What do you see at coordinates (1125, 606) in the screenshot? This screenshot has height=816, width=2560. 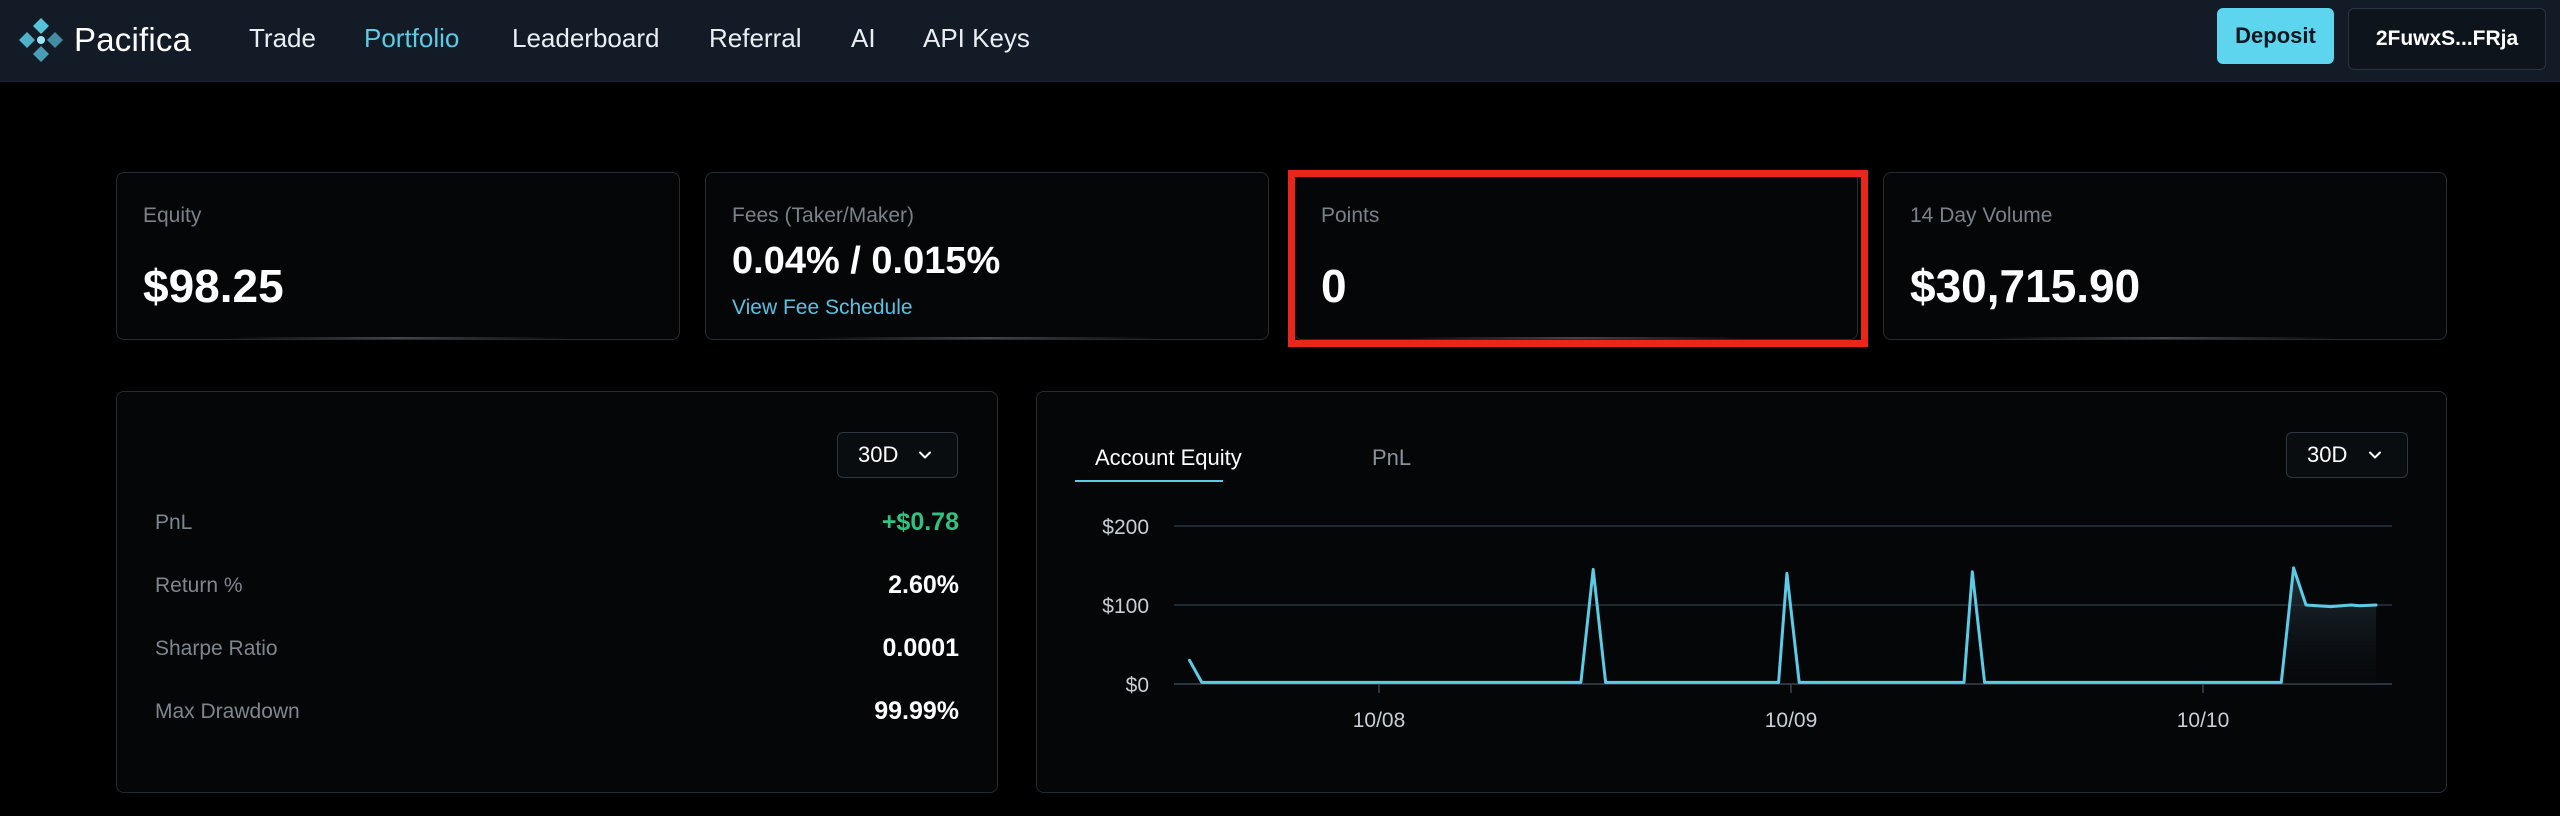 I see `y-tick-label: $100` at bounding box center [1125, 606].